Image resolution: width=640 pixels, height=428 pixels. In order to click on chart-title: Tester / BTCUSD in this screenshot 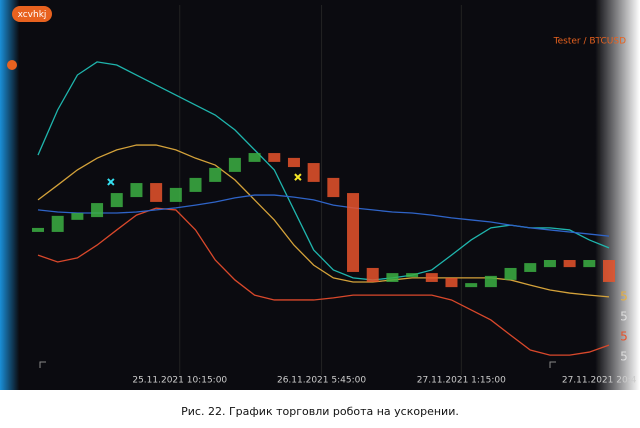, I will do `click(589, 42)`.